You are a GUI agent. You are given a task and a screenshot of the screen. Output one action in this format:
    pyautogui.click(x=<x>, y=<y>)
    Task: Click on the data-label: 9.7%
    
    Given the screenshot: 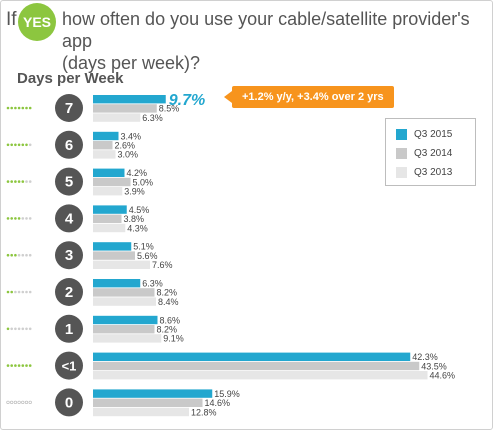 What is the action you would take?
    pyautogui.click(x=187, y=100)
    